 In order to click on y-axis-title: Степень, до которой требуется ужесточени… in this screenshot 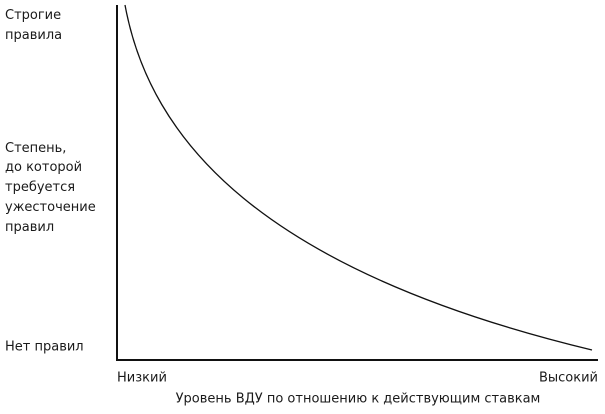, I will do `click(52, 188)`.